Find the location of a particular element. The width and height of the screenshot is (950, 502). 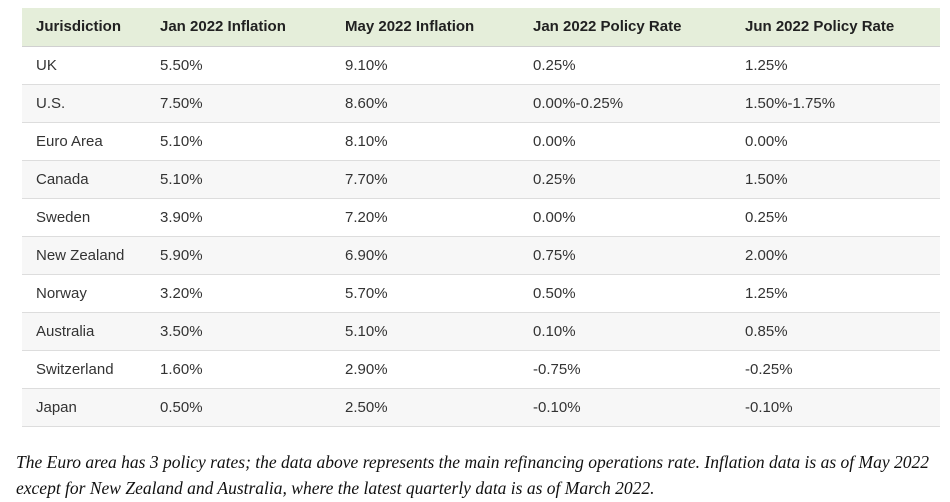

value-cell: 1.50% is located at coordinates (835, 179).